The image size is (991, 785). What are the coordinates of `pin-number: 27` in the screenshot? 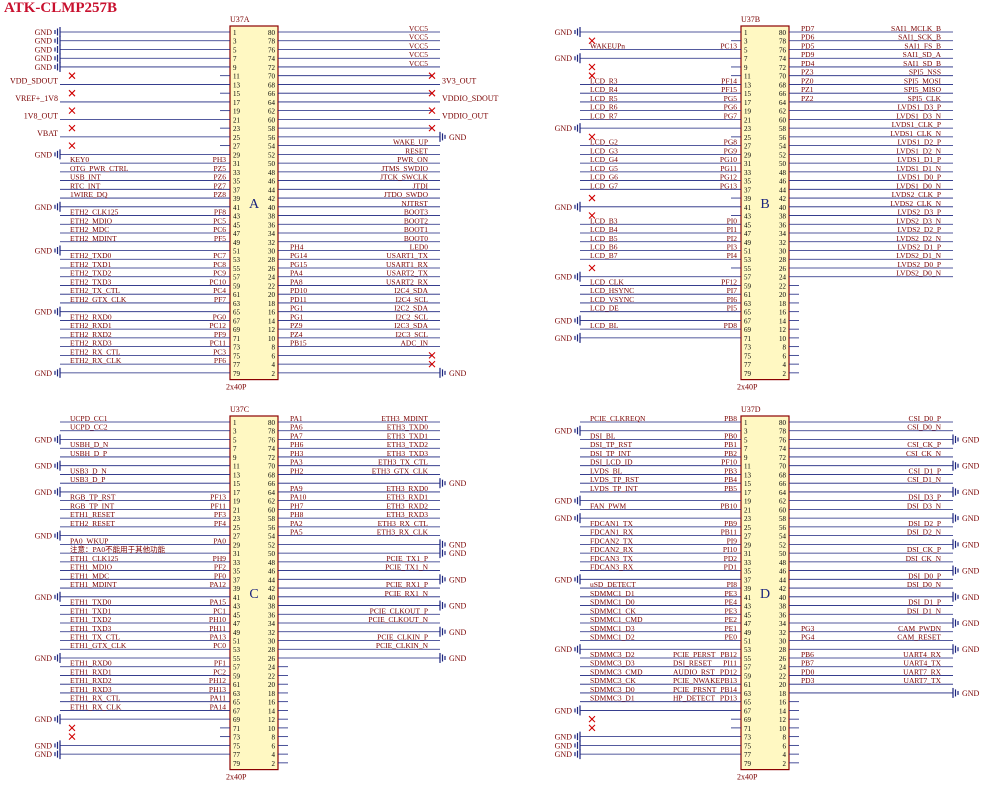 It's located at (748, 147).